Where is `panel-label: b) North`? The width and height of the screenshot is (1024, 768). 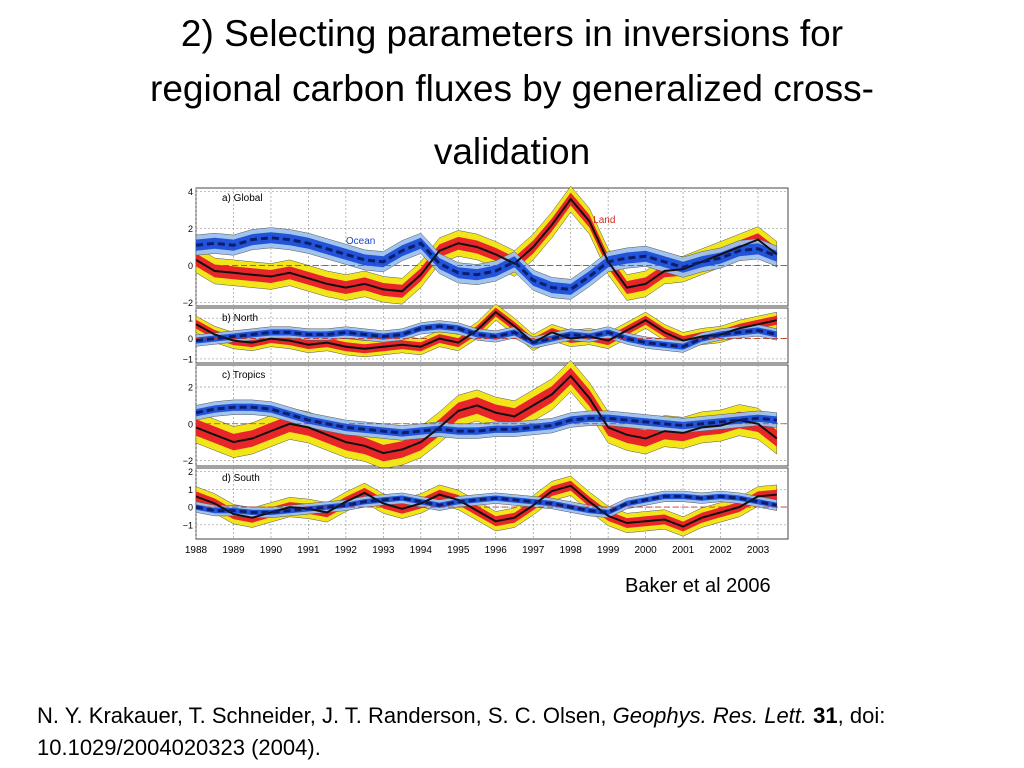
panel-label: b) North is located at coordinates (240, 318).